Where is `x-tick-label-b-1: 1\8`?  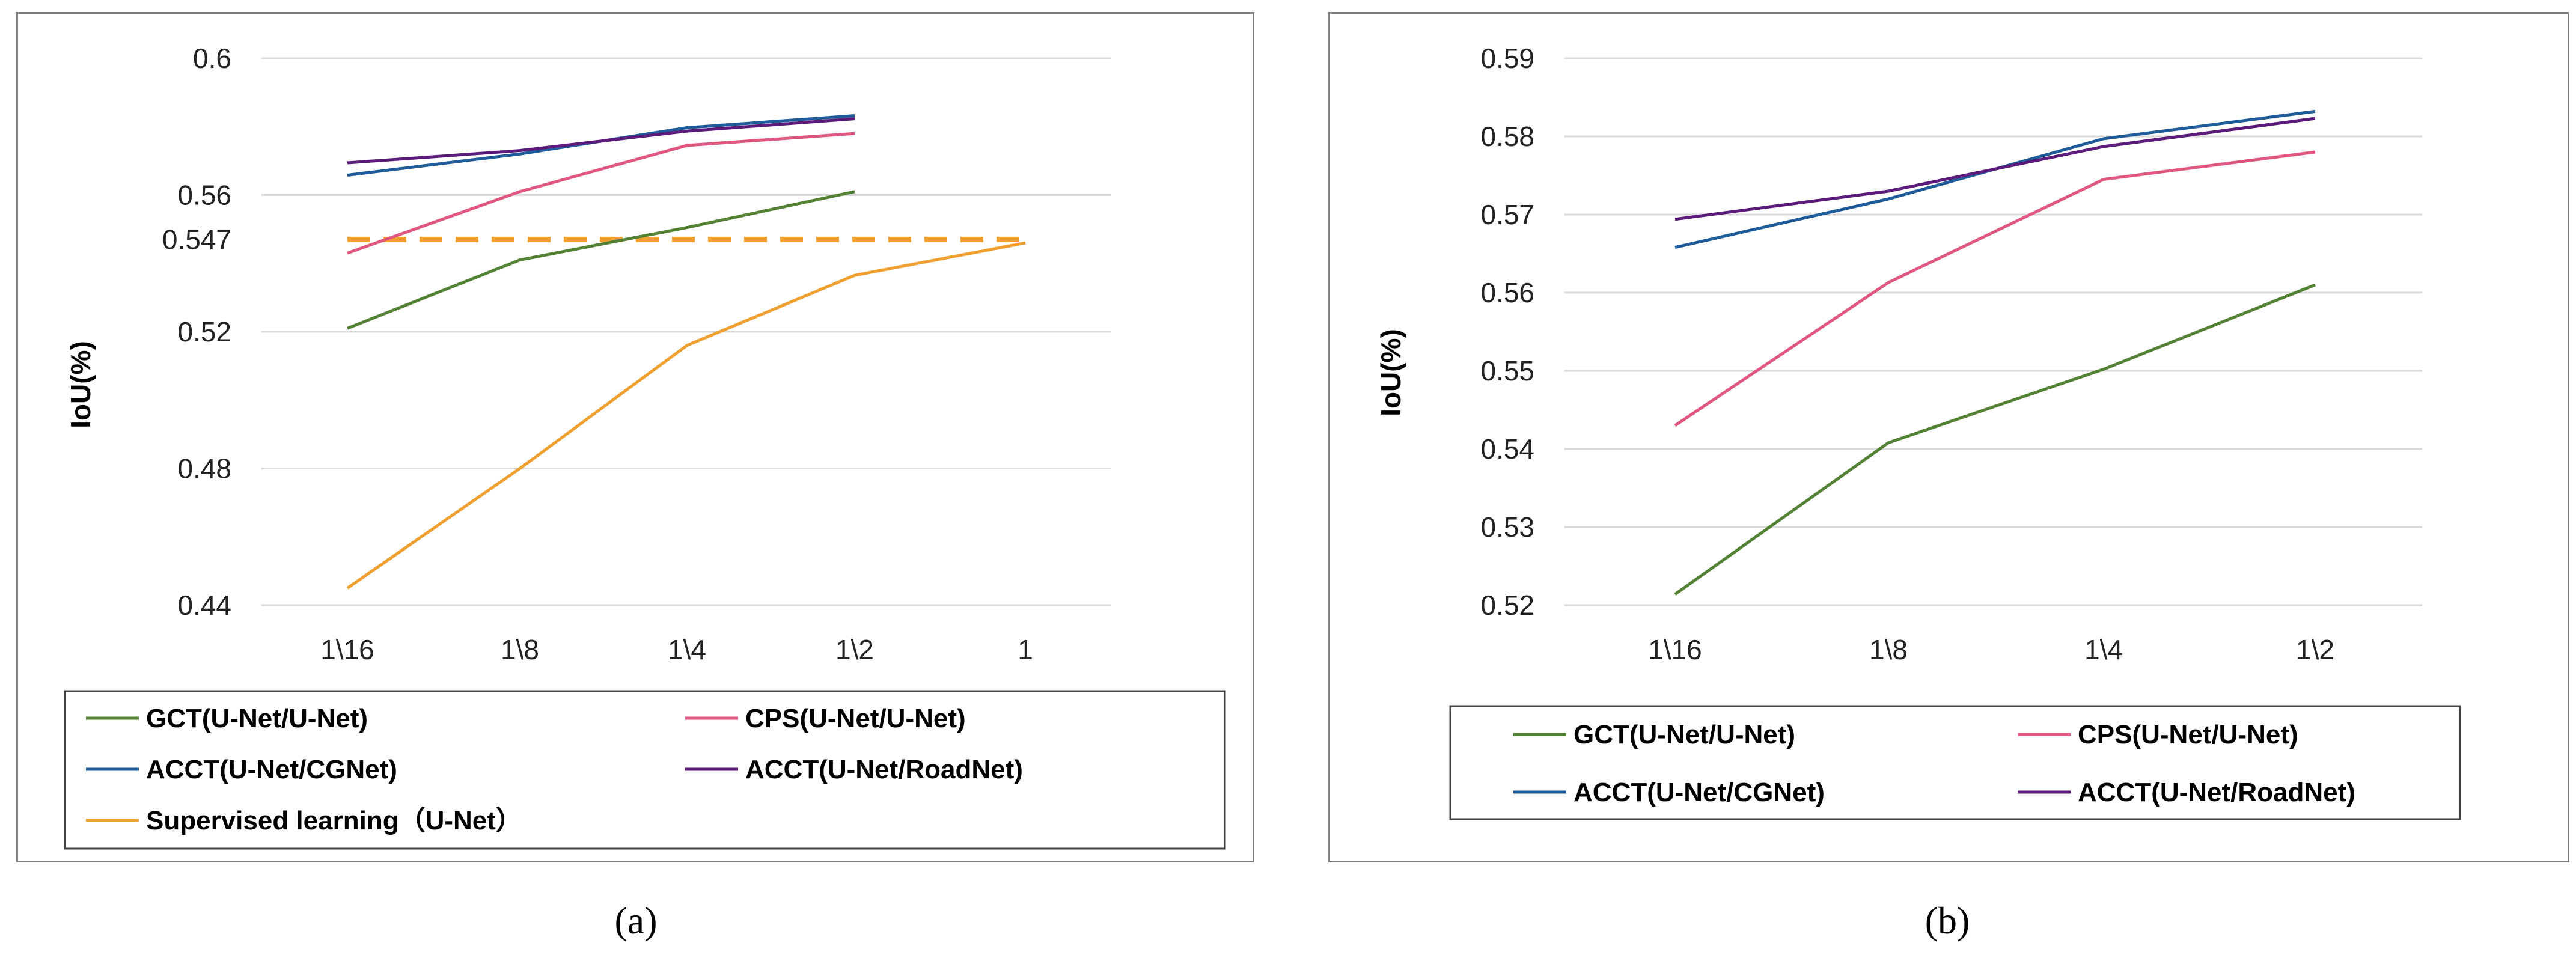 x-tick-label-b-1: 1\8 is located at coordinates (1888, 650).